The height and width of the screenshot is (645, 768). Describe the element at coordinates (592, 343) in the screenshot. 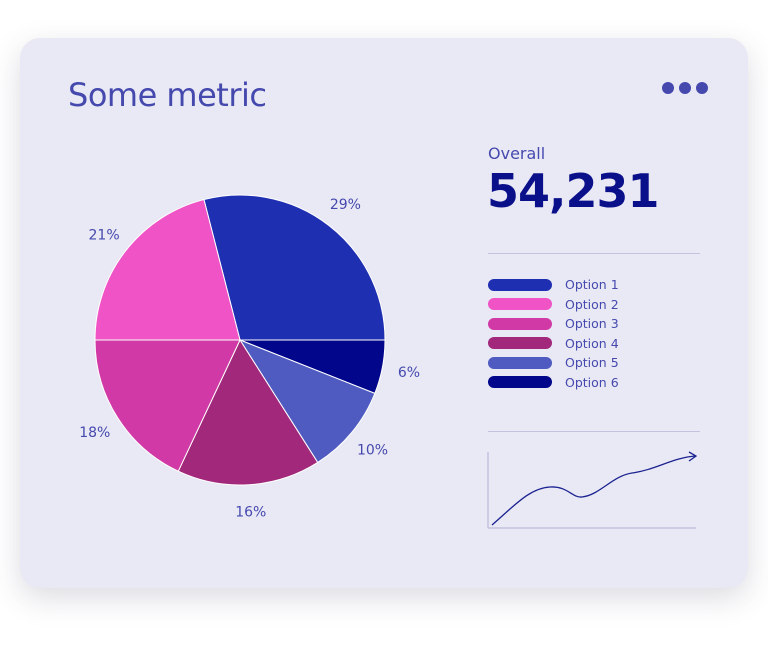

I see `legend-label: Option 4` at that location.